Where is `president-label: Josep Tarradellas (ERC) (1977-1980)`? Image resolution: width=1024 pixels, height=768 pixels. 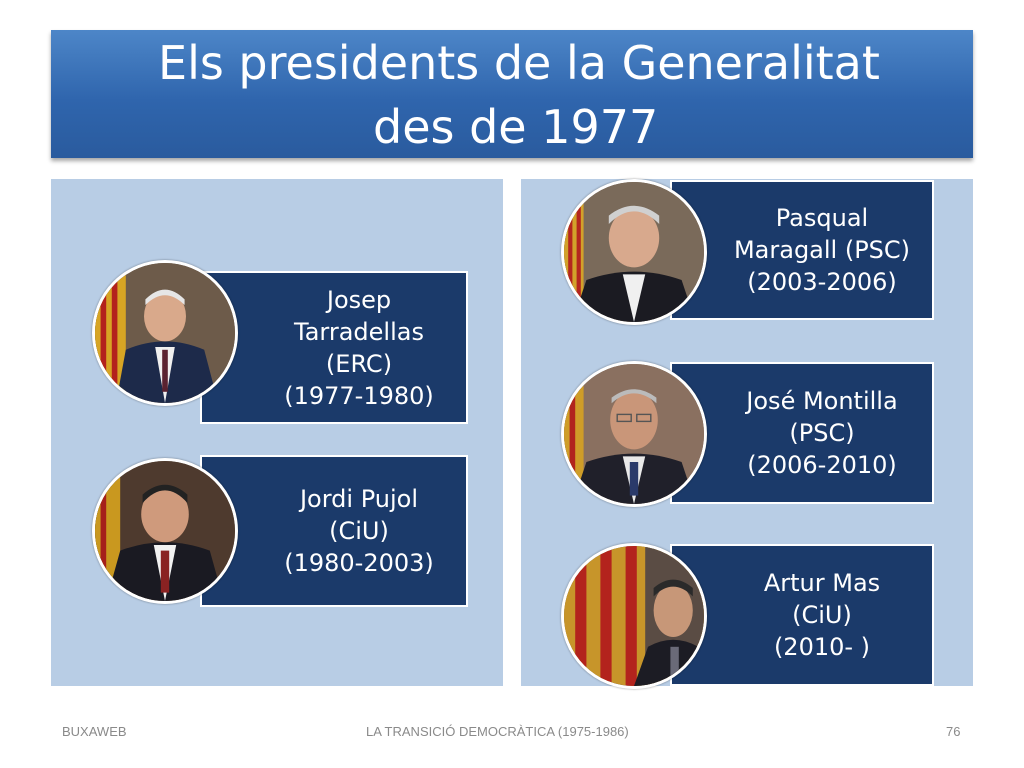 president-label: Josep Tarradellas (ERC) (1977-1980) is located at coordinates (359, 347).